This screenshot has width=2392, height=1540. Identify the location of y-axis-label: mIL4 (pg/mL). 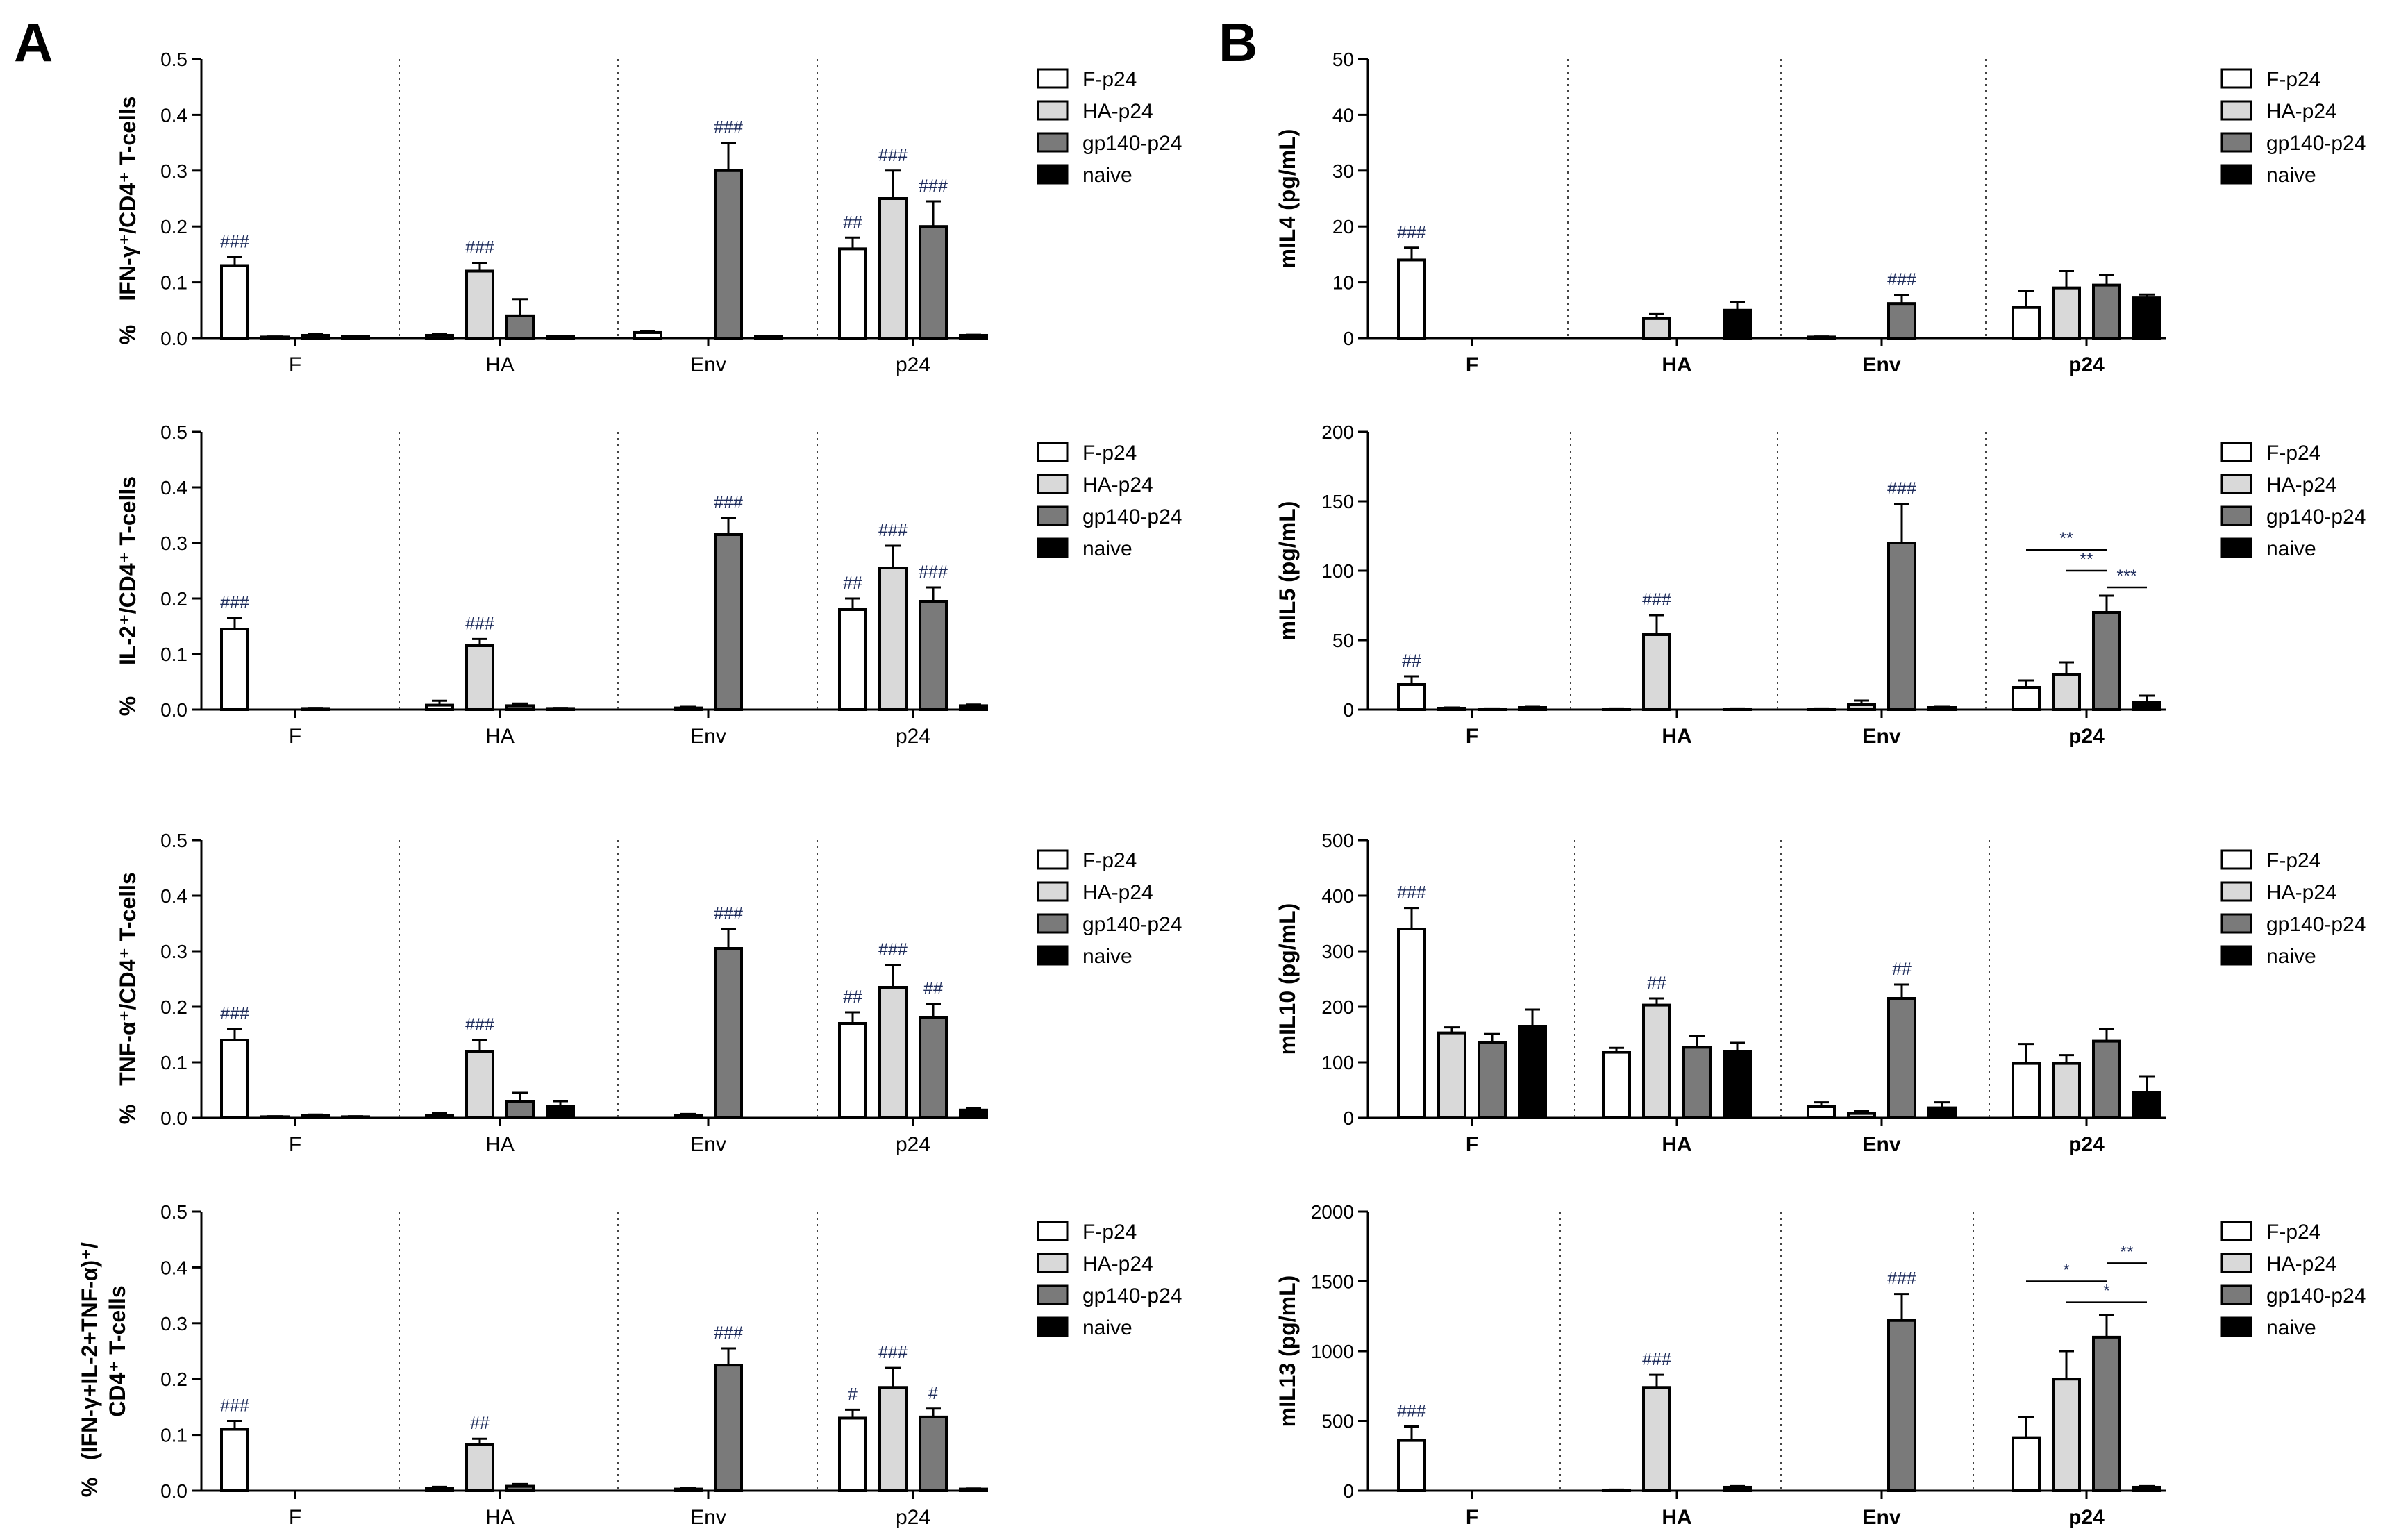
(1287, 199).